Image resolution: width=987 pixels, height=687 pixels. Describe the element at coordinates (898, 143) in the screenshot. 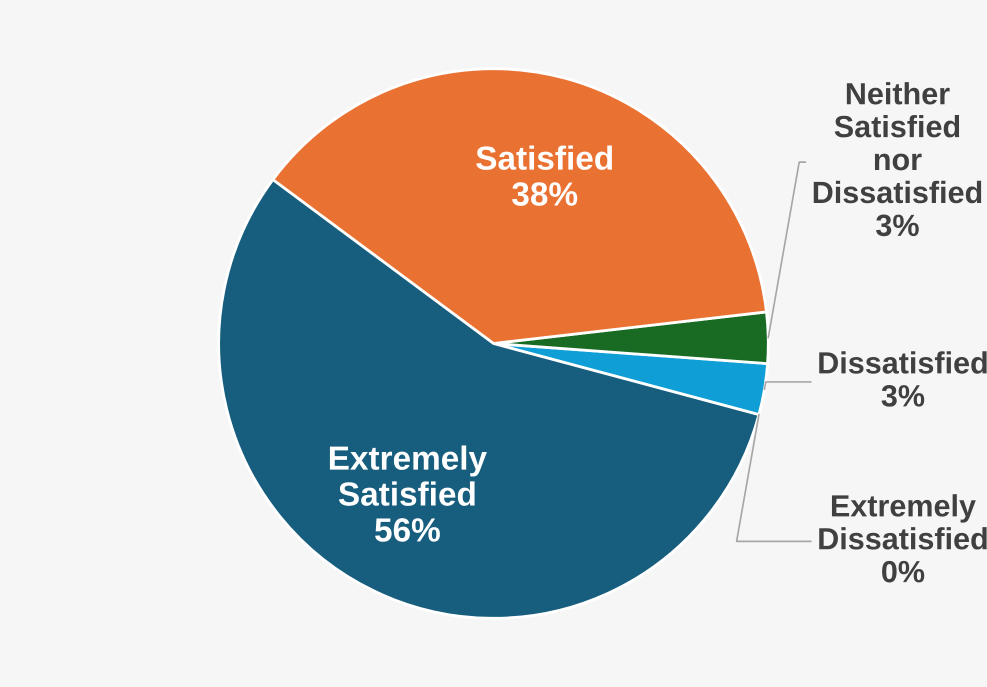

I see `slice-label: Neither Satisfied nor Dissatisfied` at that location.